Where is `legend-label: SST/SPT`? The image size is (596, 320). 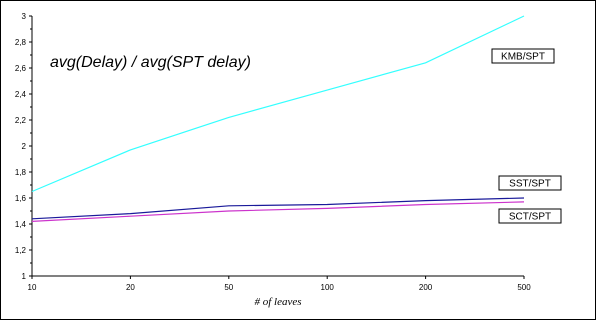 legend-label: SST/SPT is located at coordinates (530, 184).